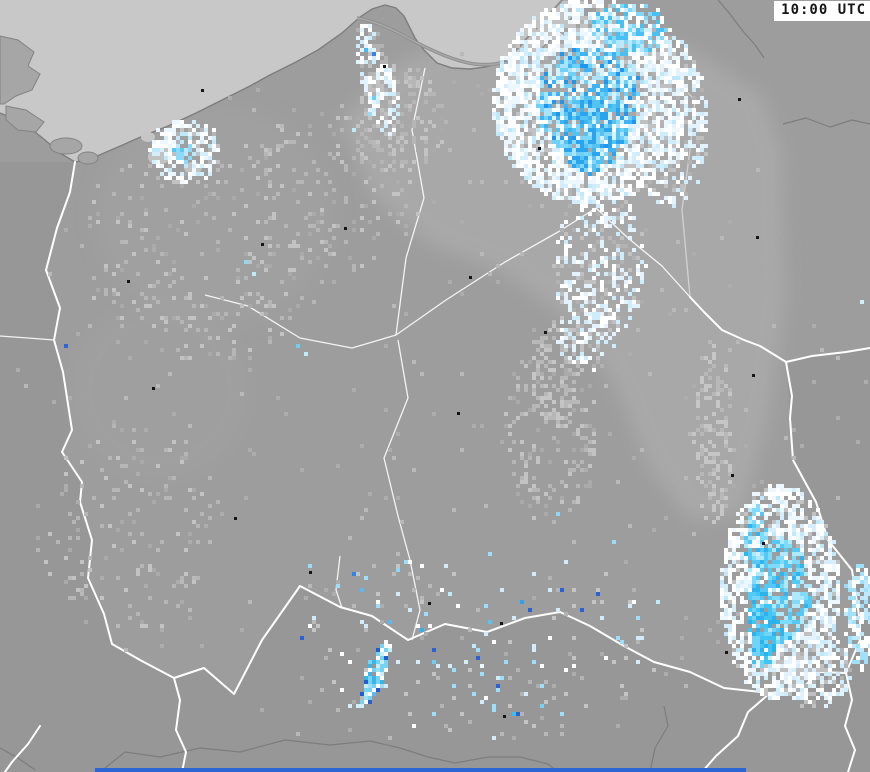  I want to click on timestamp-badge: 10:00 UTC, so click(822, 11).